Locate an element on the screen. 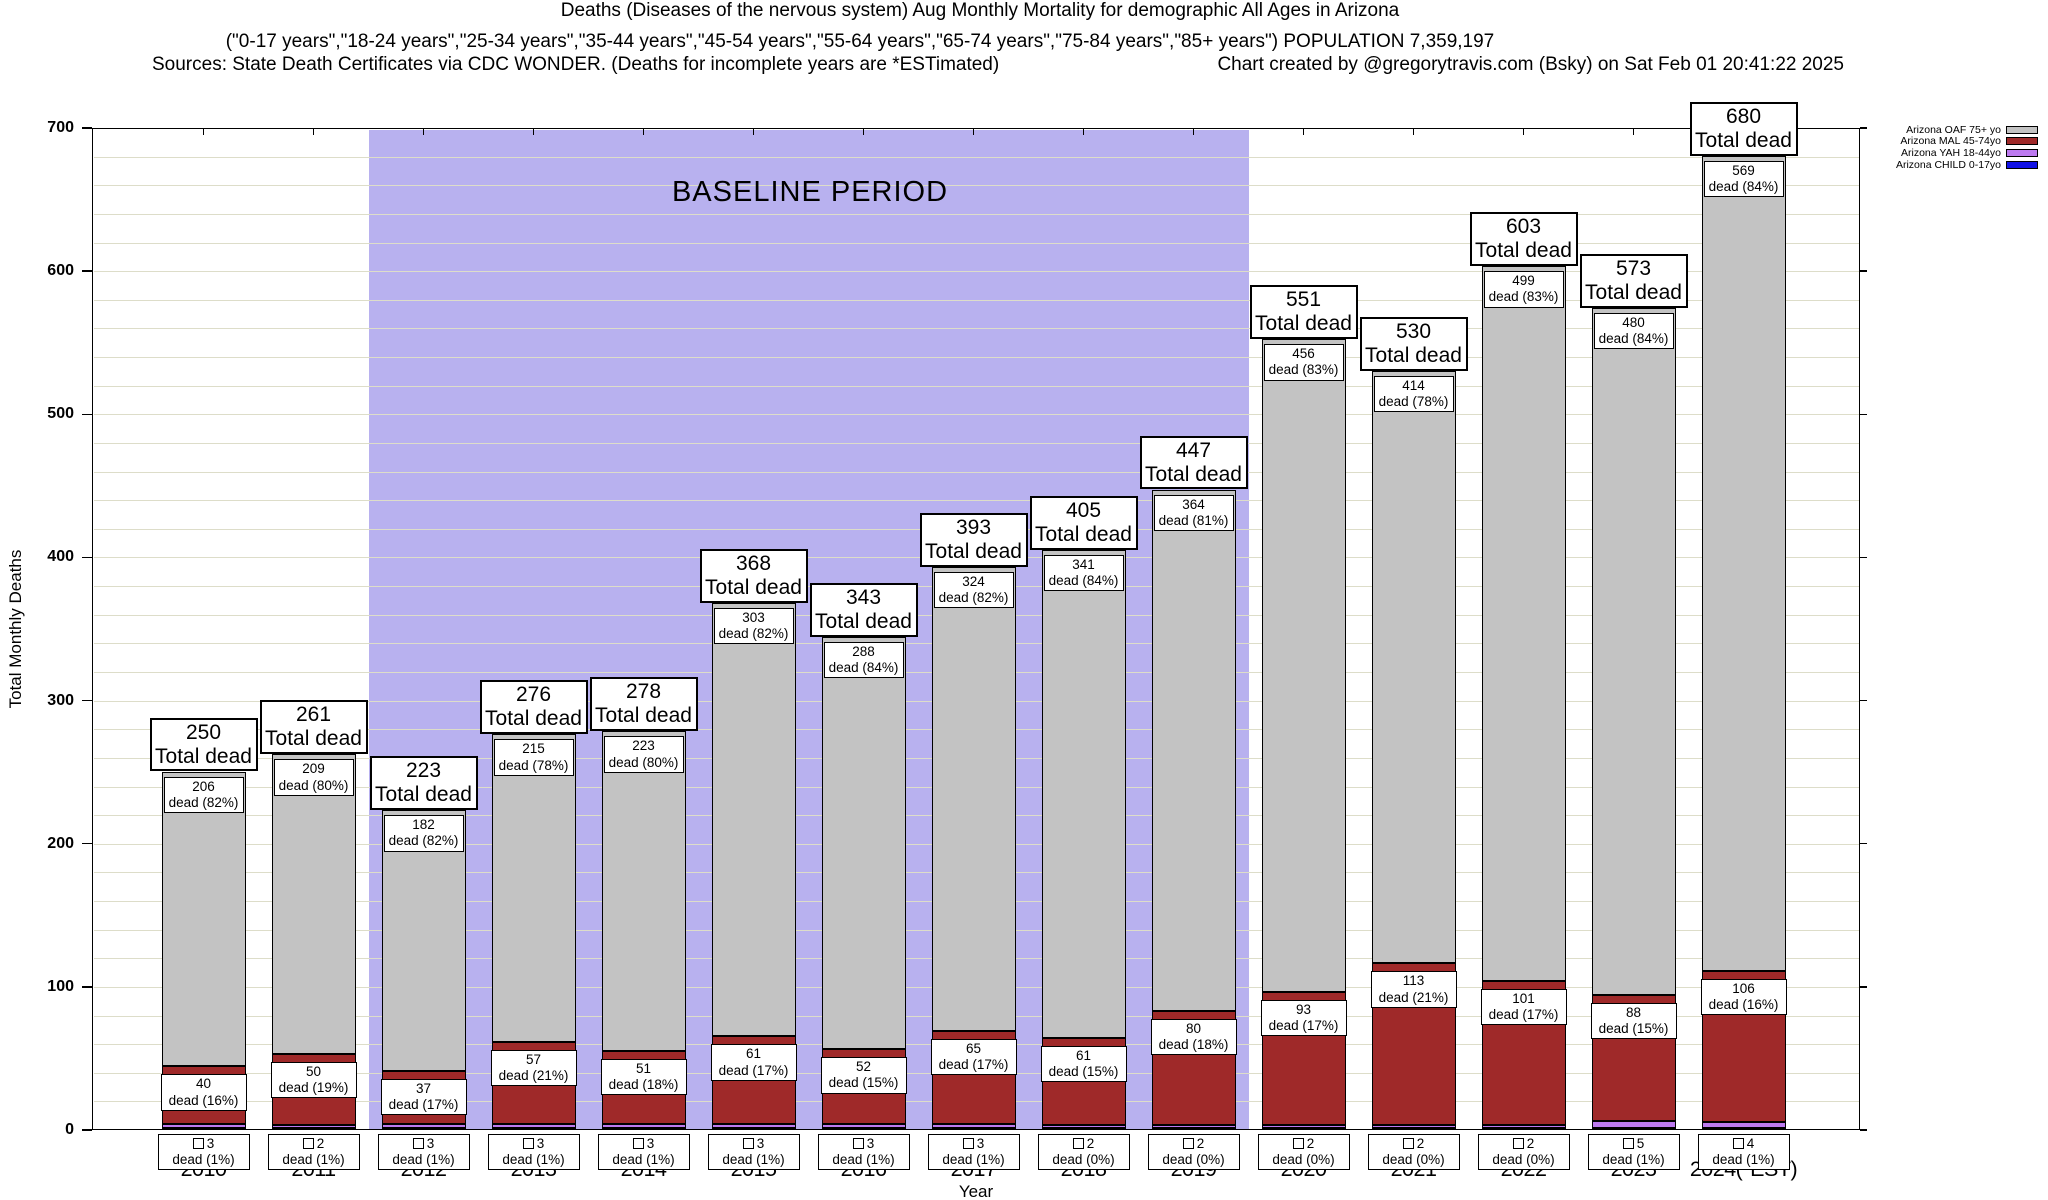 The height and width of the screenshot is (1200, 2048). legend-item-1: Arizona MAL 45-74yo is located at coordinates (1969, 141).